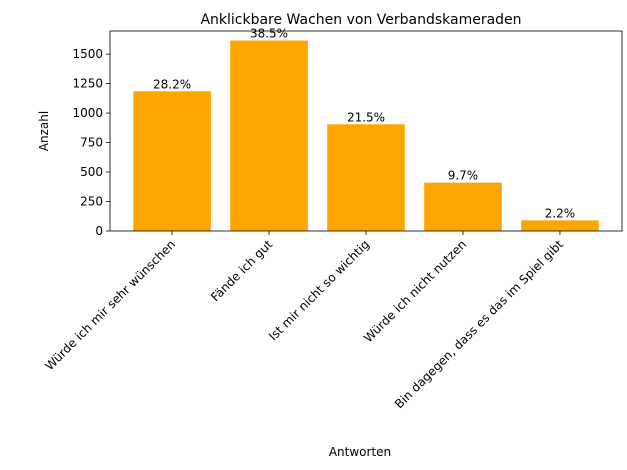 Image resolution: width=627 pixels, height=470 pixels. I want to click on bar-annotation: 38.5%, so click(269, 34).